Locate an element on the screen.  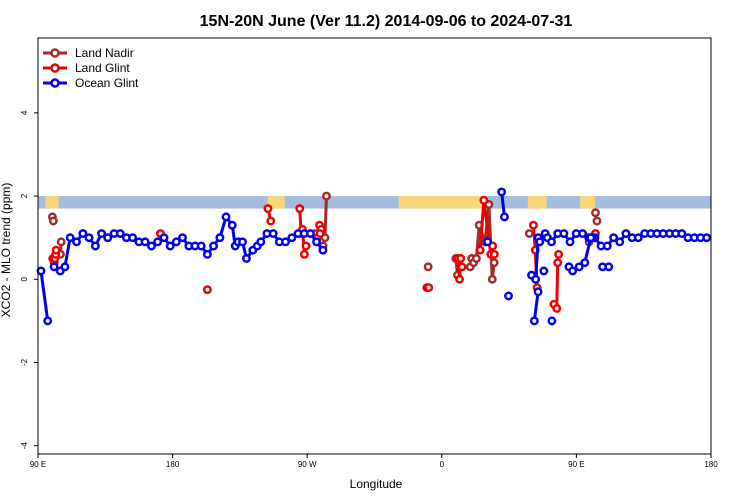
y-axis-label: XCO2 - MLO trend (ppm) is located at coordinates (6, 250).